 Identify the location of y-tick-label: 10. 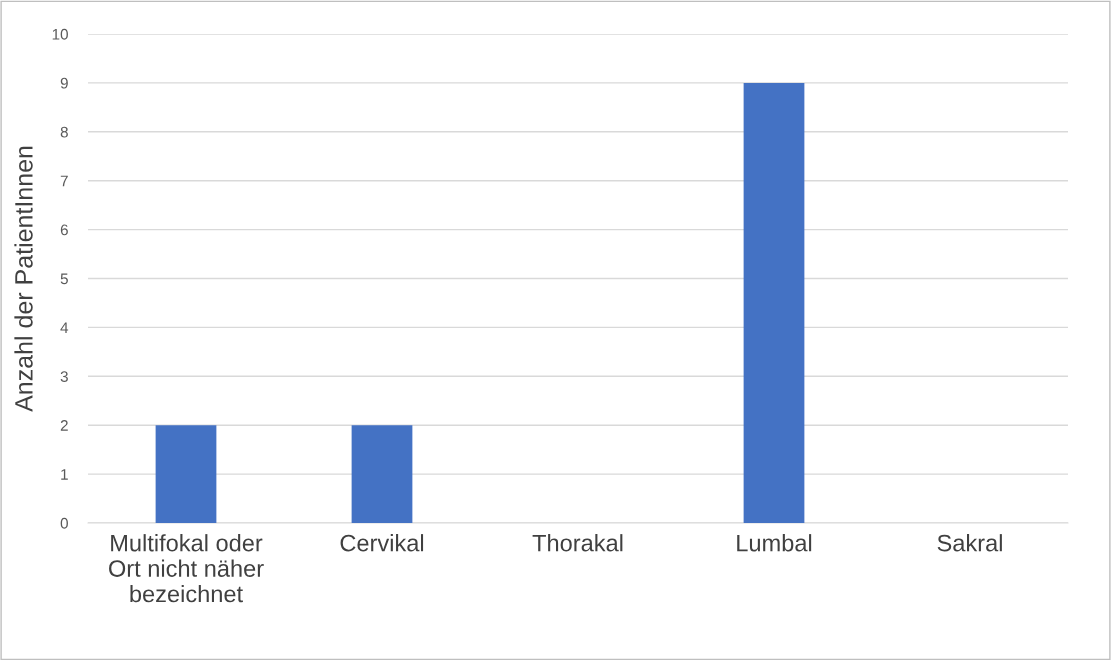
(60, 34).